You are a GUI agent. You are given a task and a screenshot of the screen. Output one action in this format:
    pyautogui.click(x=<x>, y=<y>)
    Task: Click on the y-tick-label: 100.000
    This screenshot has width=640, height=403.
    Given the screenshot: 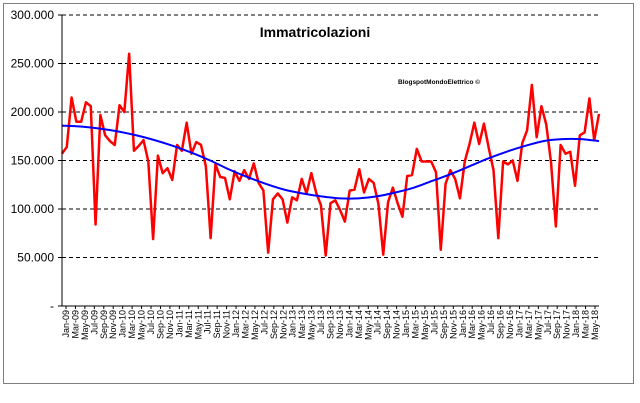 What is the action you would take?
    pyautogui.click(x=33, y=209)
    